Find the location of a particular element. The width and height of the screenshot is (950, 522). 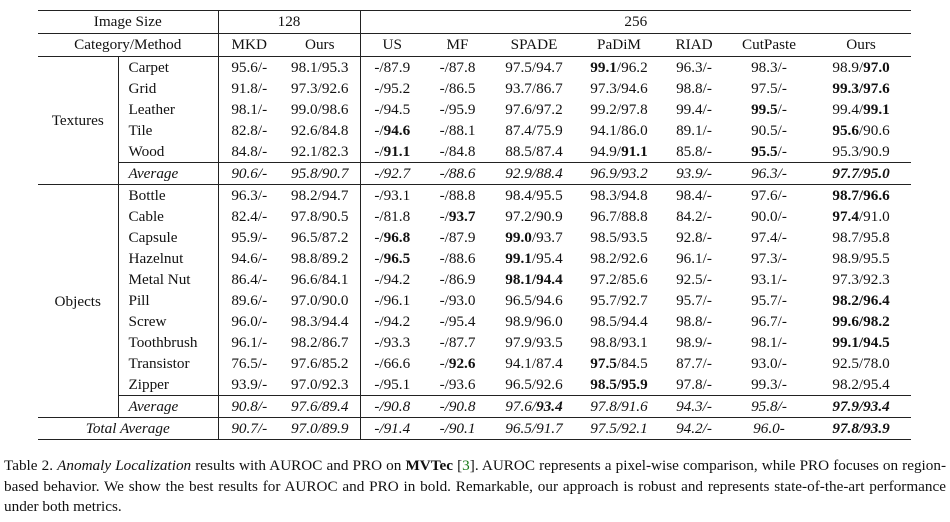

result-cell: 82.4/- is located at coordinates (249, 216).